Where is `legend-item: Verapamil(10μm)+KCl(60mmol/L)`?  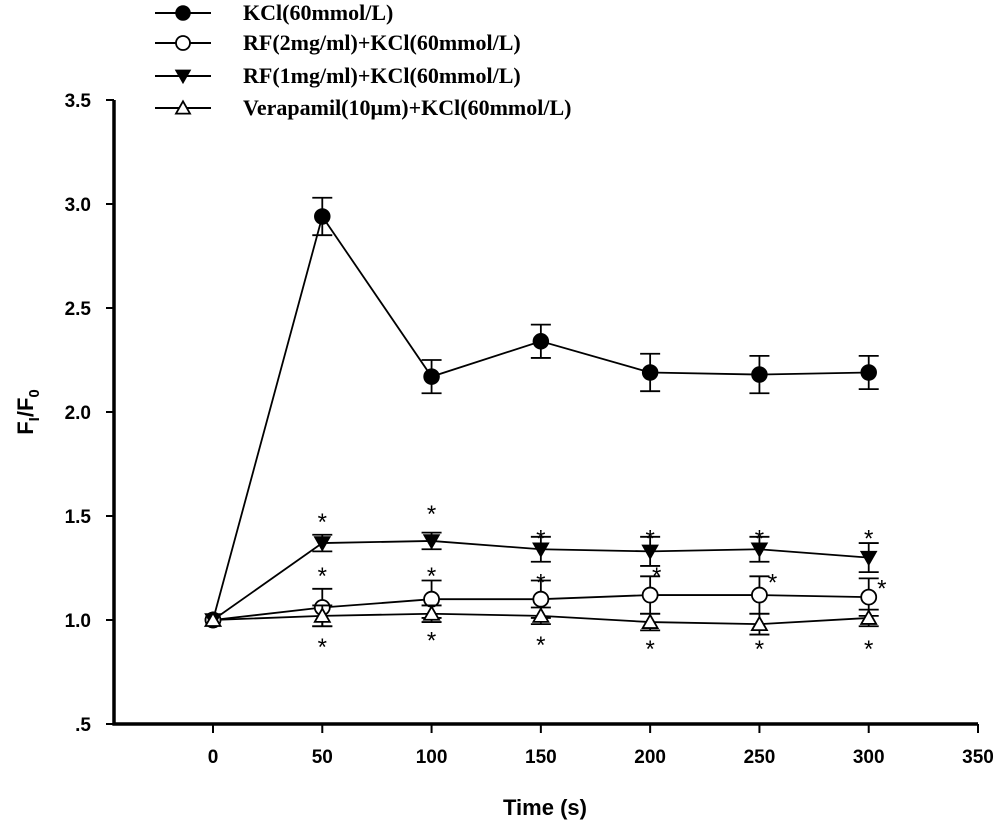
legend-item: Verapamil(10μm)+KCl(60mmol/L) is located at coordinates (363, 107).